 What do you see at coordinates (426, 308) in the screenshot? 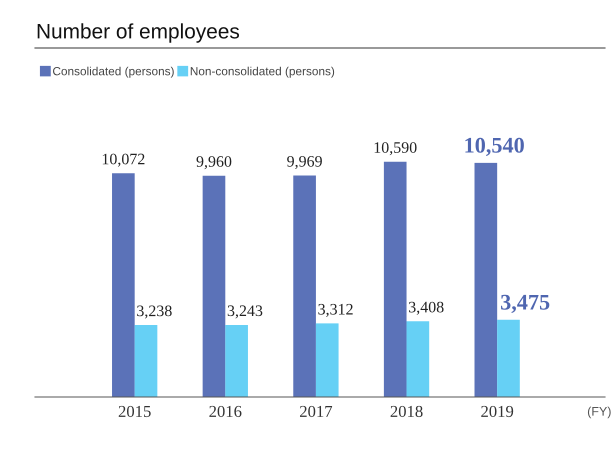
I see `data-label: 3,408` at bounding box center [426, 308].